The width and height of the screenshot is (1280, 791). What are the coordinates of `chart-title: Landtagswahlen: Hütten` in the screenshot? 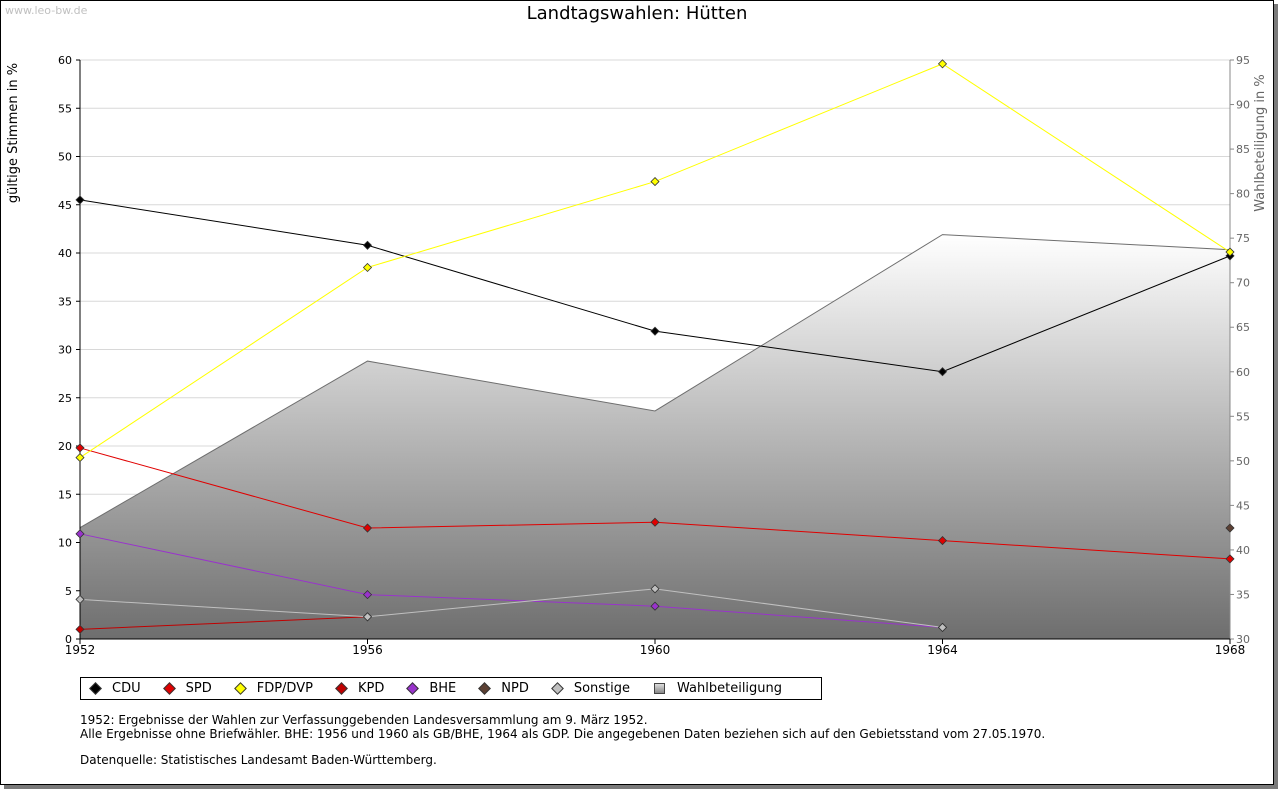 It's located at (637, 13).